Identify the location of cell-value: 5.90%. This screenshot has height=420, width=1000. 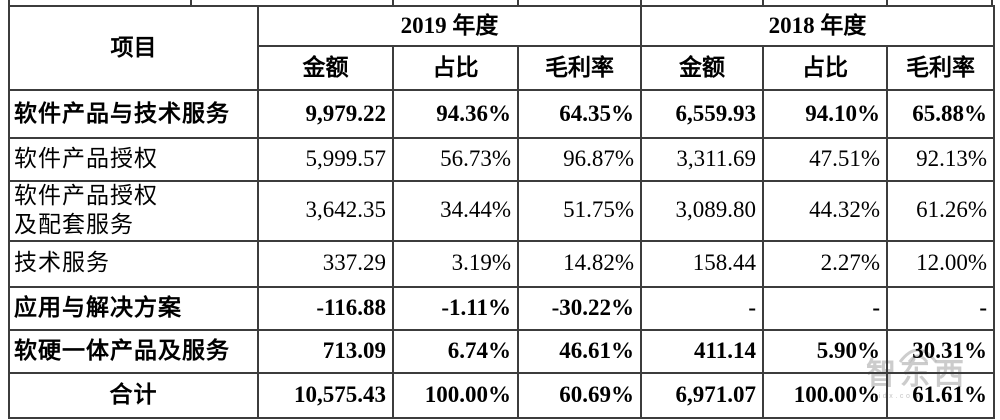
(825, 351).